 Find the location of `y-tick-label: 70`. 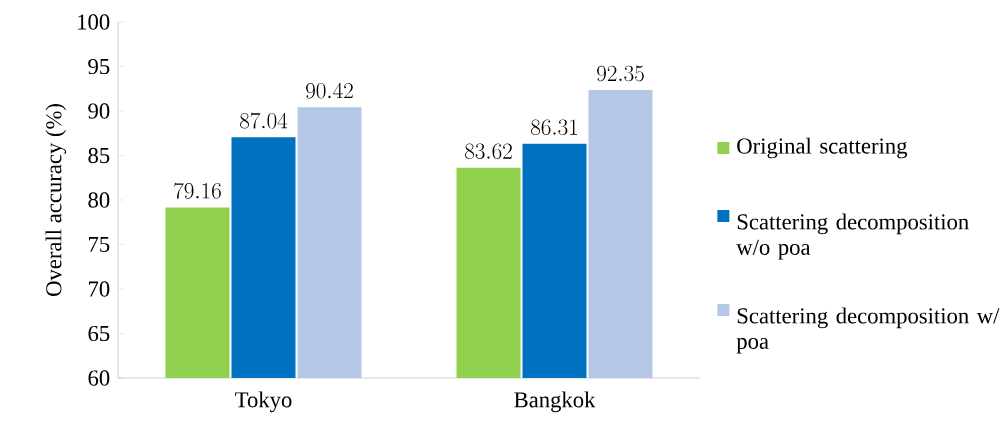

y-tick-label: 70 is located at coordinates (99, 289).